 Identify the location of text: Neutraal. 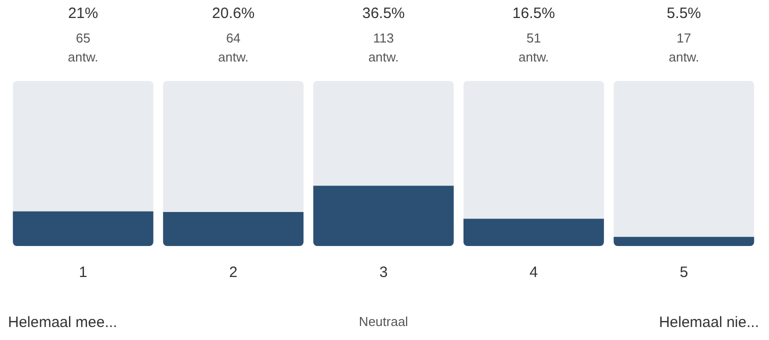
(383, 321).